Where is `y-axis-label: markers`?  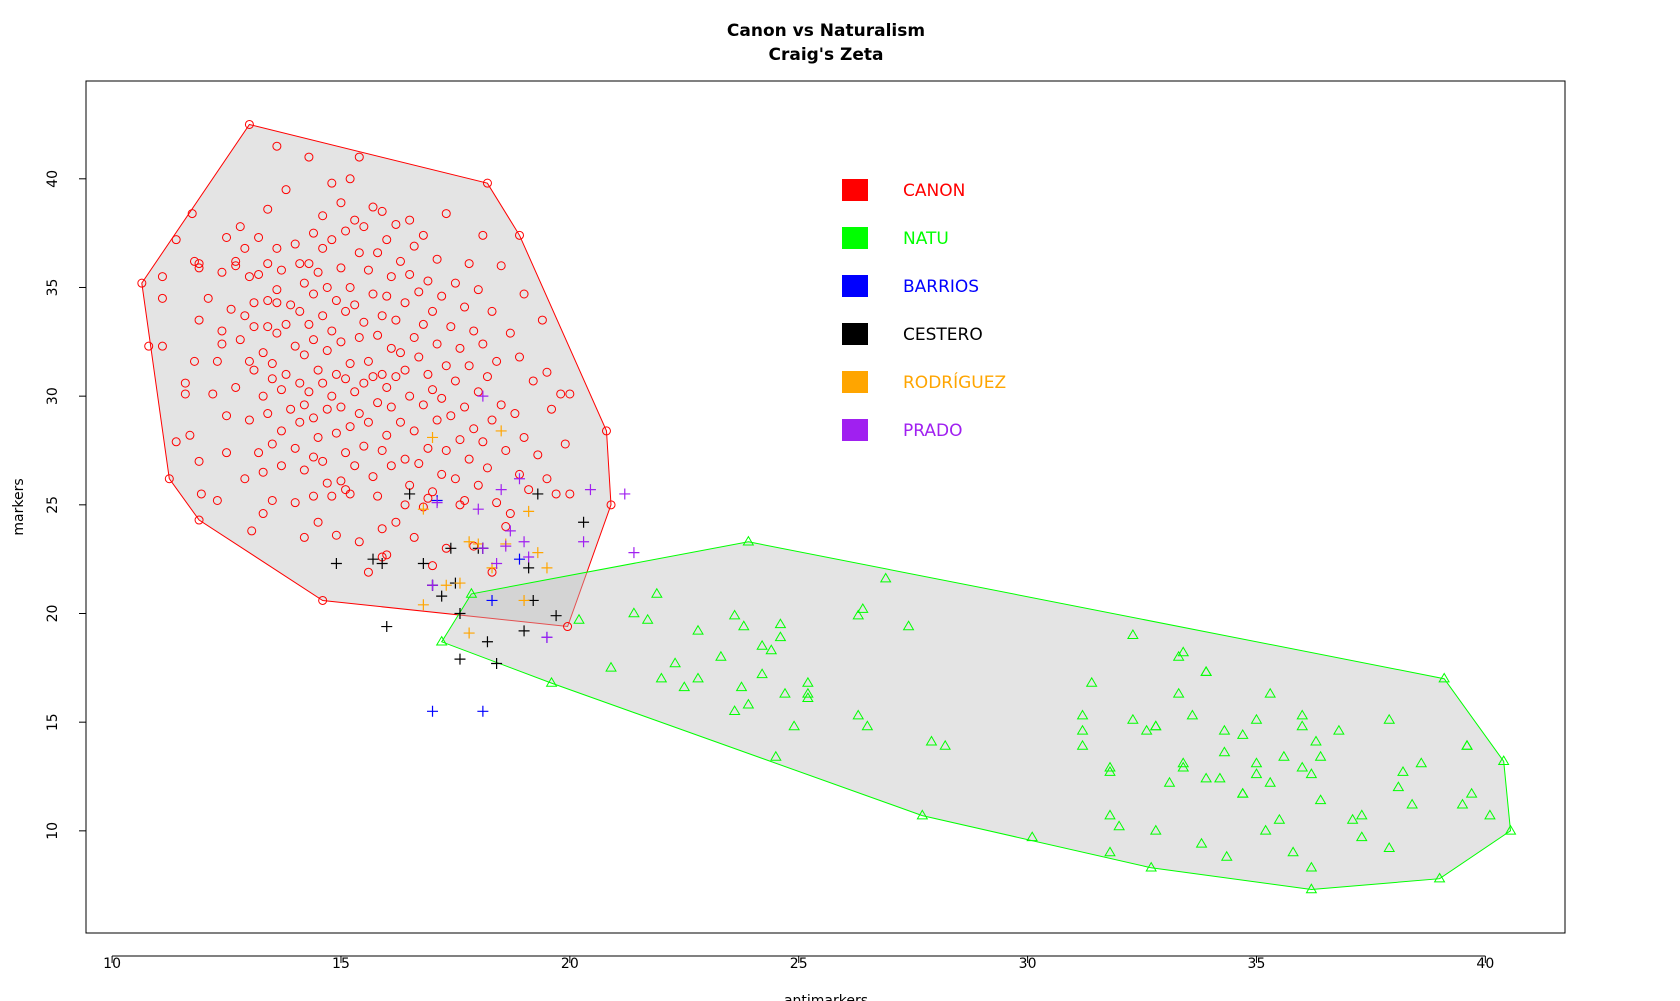
y-axis-label: markers is located at coordinates (19, 506).